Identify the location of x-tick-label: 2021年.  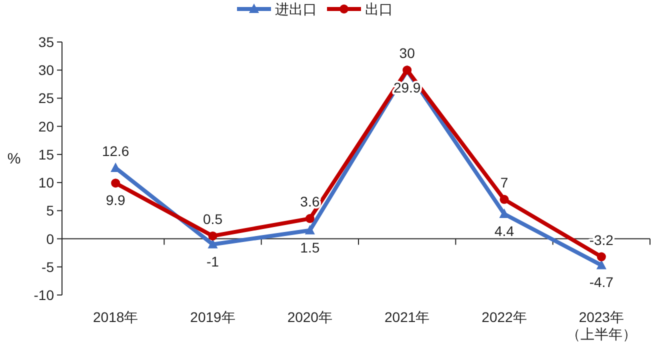
(407, 317).